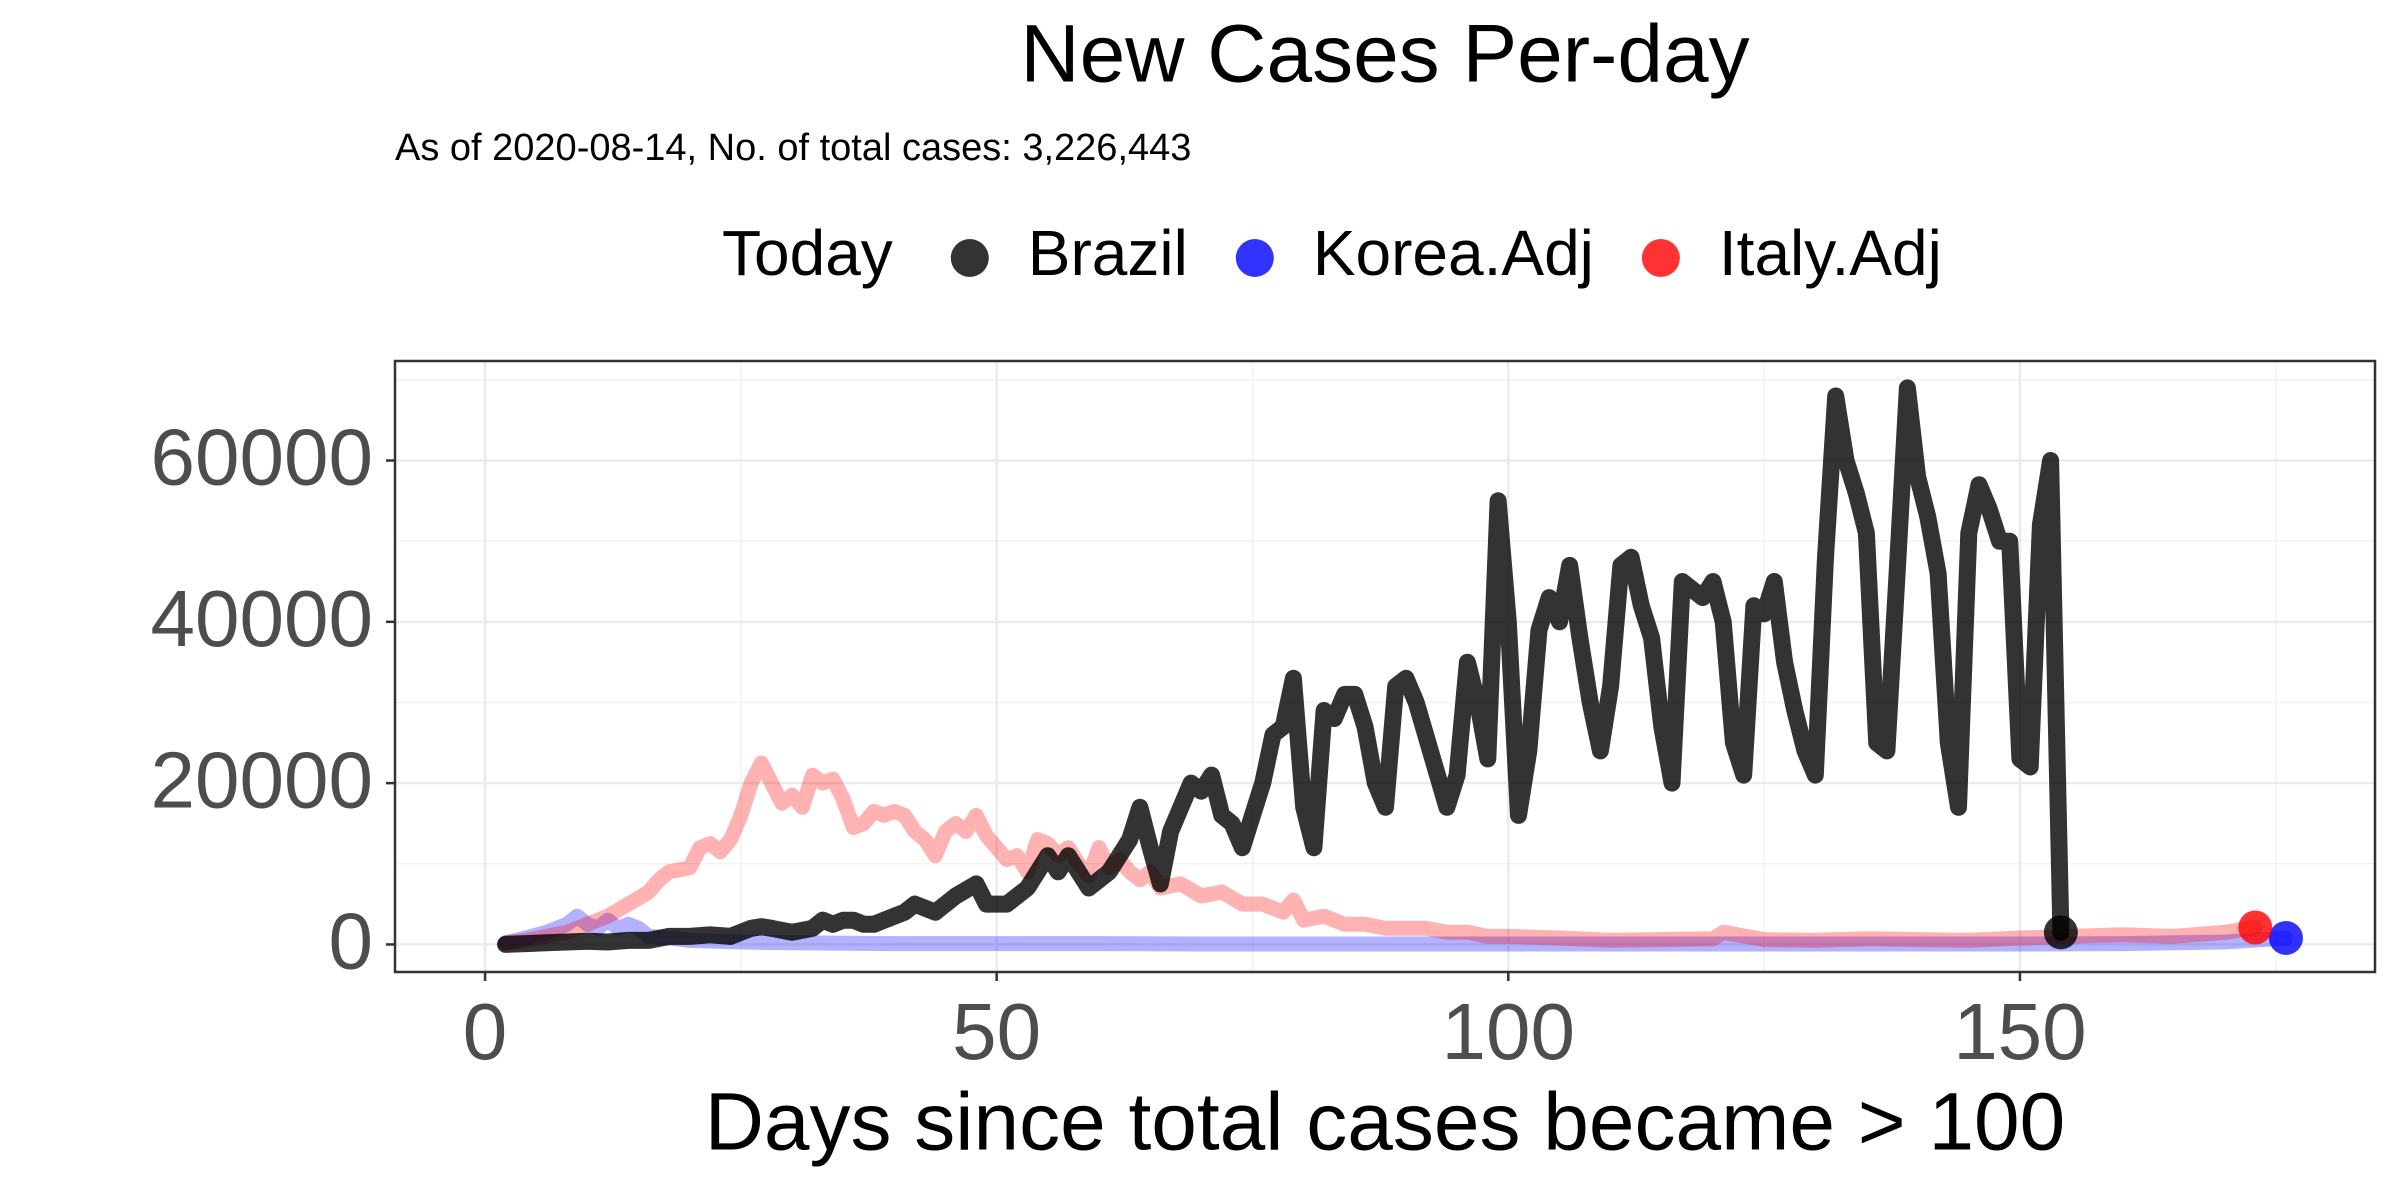 The image size is (2400, 1200). I want to click on legend-label: Italy.Adj, so click(1830, 253).